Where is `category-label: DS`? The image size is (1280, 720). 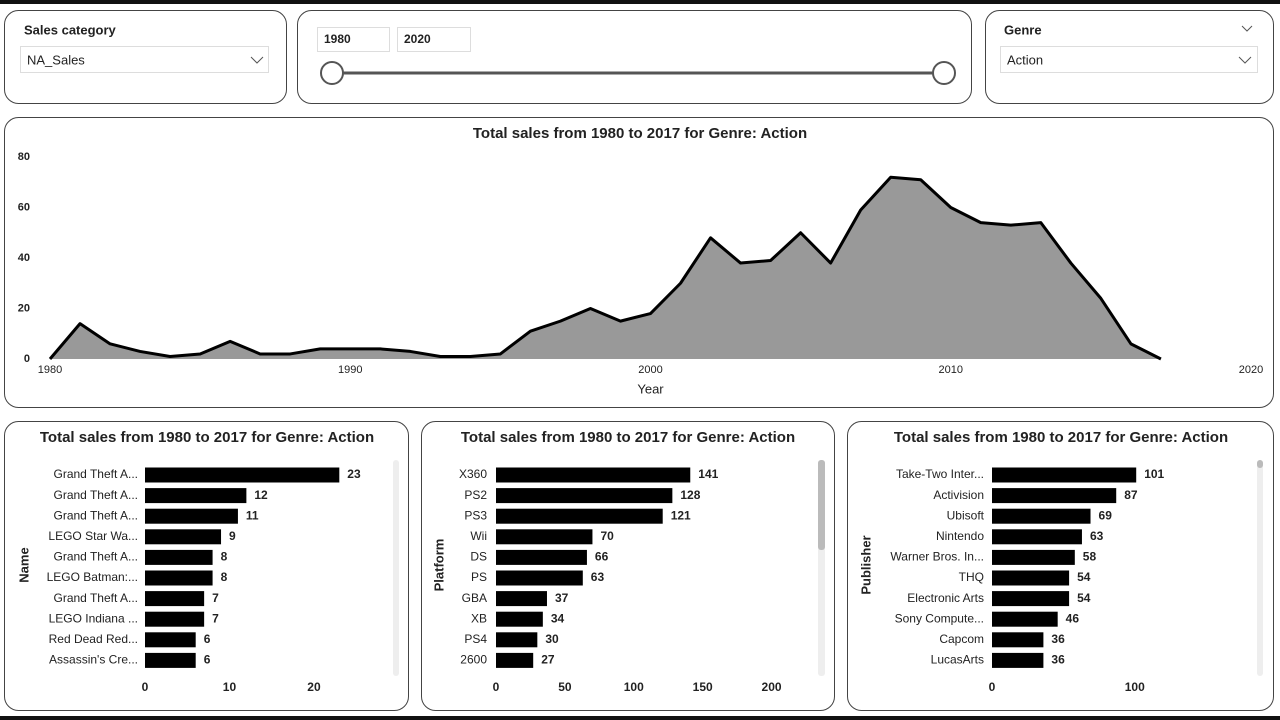 category-label: DS is located at coordinates (478, 557).